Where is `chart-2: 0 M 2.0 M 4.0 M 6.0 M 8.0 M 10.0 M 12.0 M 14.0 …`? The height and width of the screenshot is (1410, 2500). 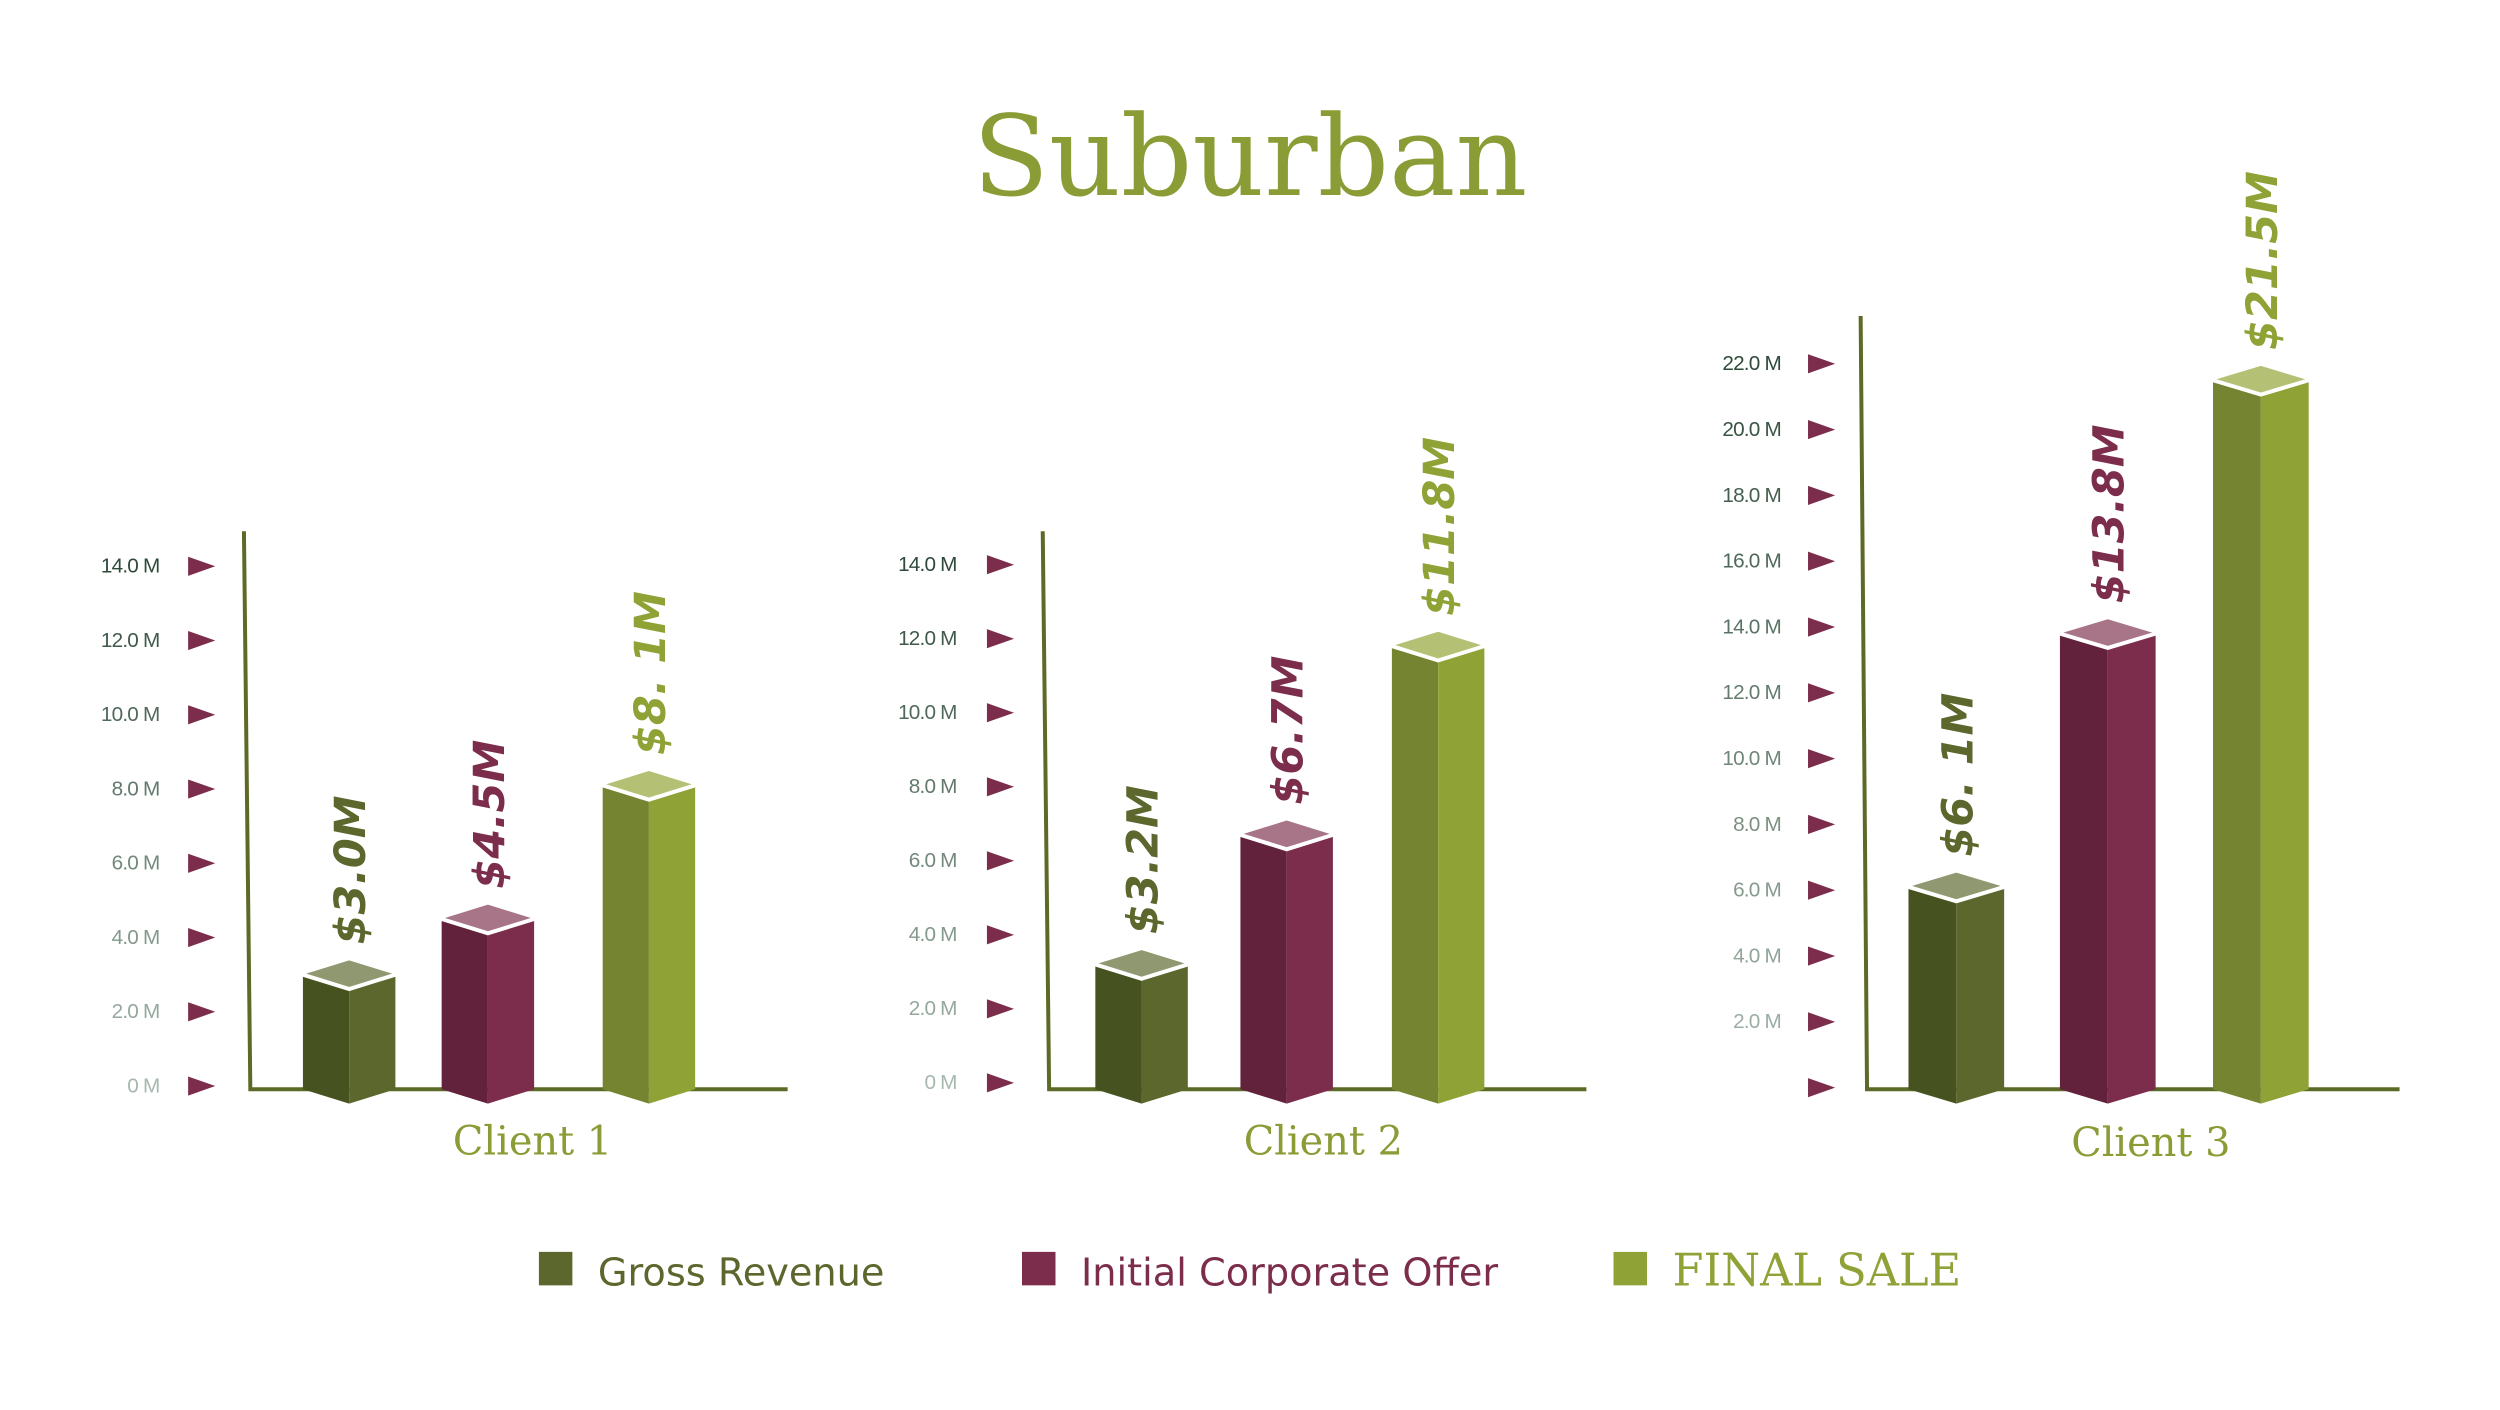
chart-2: 0 M 2.0 M 4.0 M 6.0 M 8.0 M 10.0 M 12.0 M 14.0 … is located at coordinates (1242, 801).